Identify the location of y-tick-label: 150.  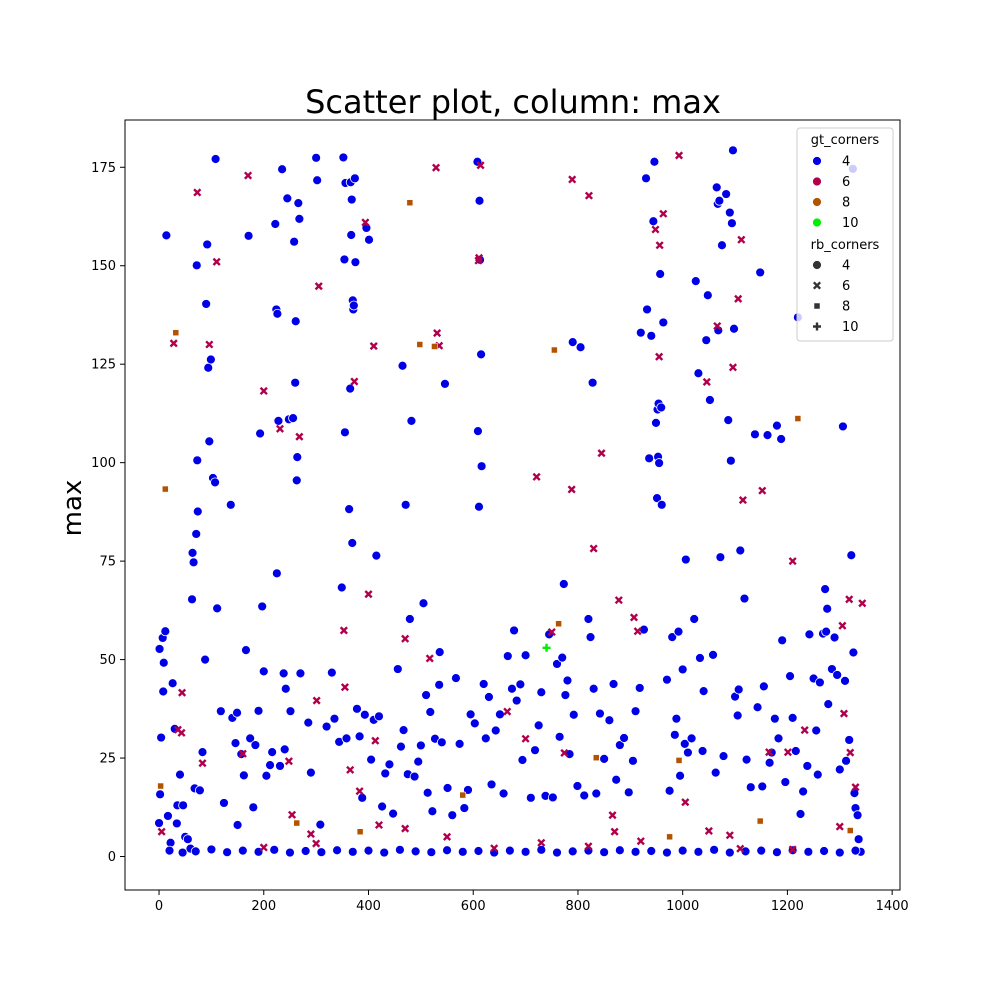
(103, 266).